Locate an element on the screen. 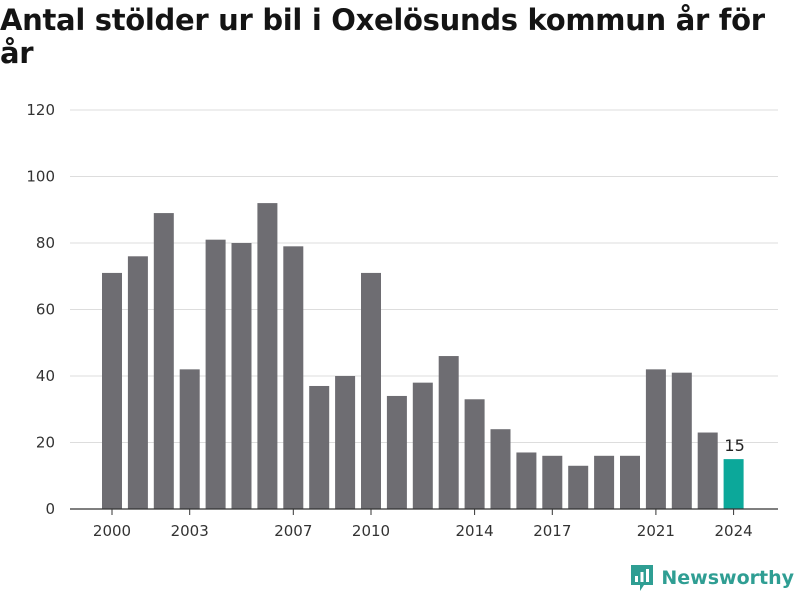 The width and height of the screenshot is (800, 600). x-axis: 2000 2003 2007 2010 2014 2017 2021 2024 is located at coordinates (424, 524).